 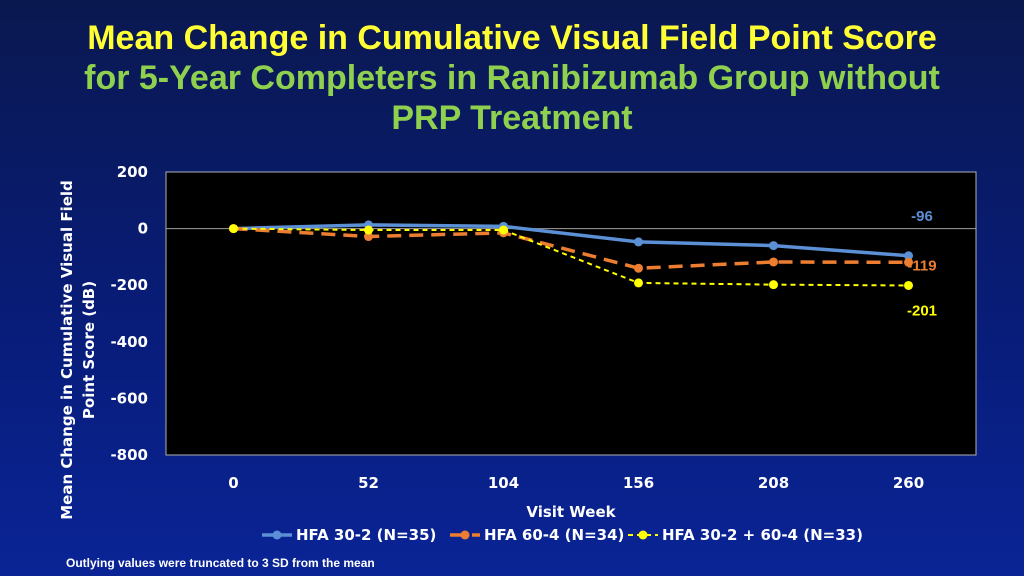 What do you see at coordinates (129, 398) in the screenshot?
I see `y-tick-label: -600` at bounding box center [129, 398].